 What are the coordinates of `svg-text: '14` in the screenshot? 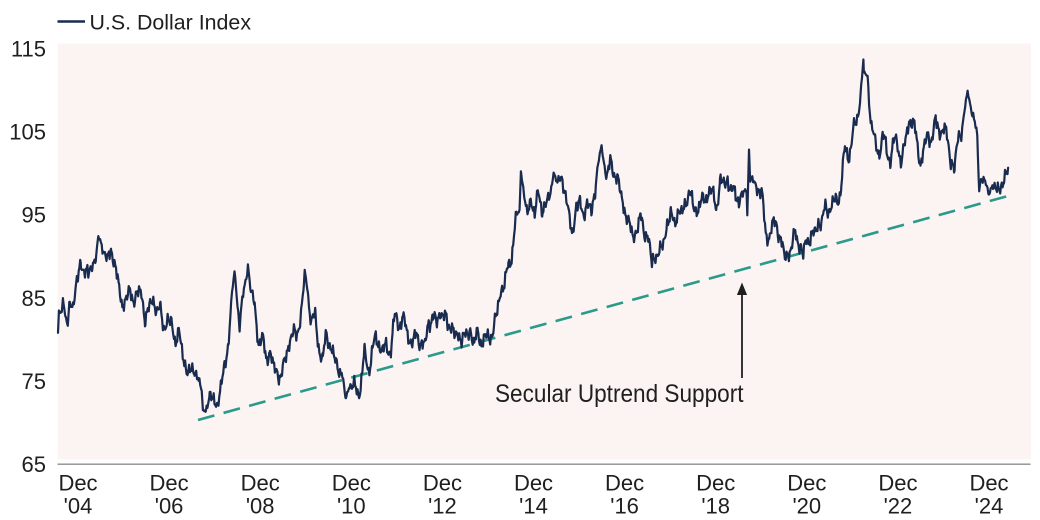 It's located at (533, 506).